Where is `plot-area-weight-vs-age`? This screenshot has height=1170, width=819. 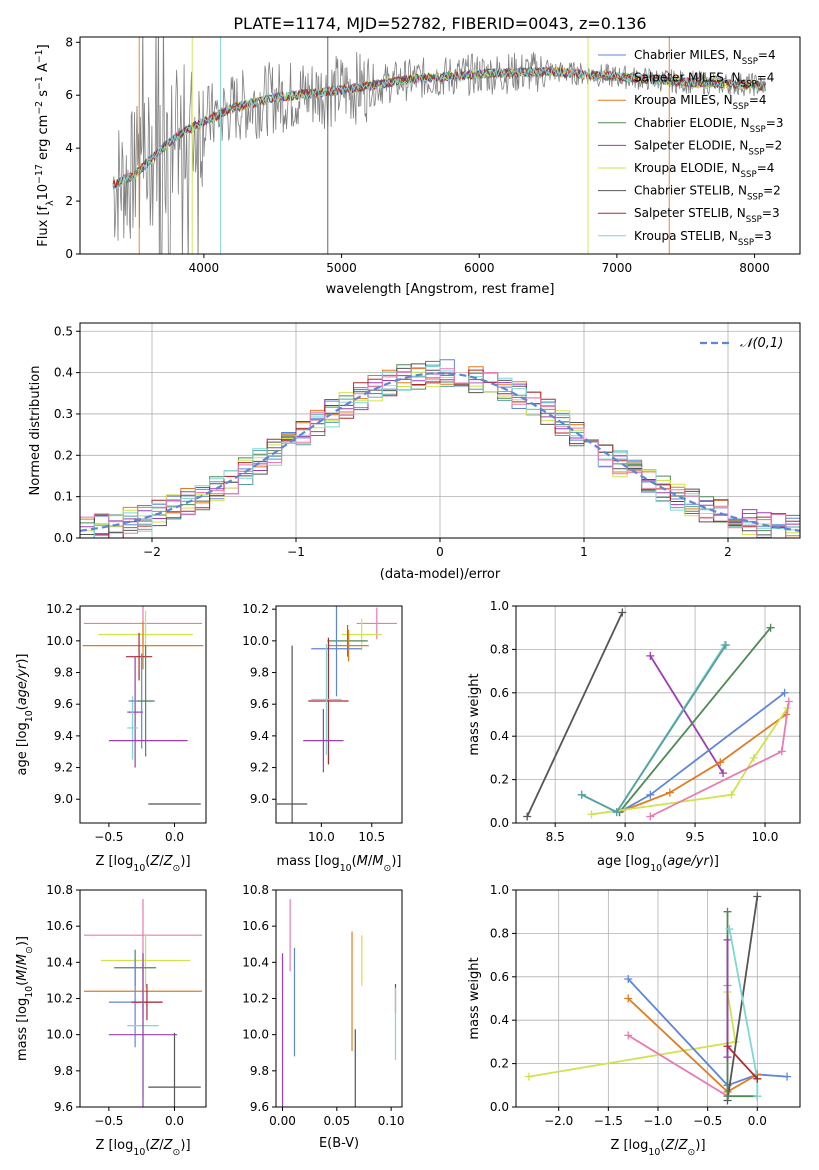 plot-area-weight-vs-age is located at coordinates (658, 714).